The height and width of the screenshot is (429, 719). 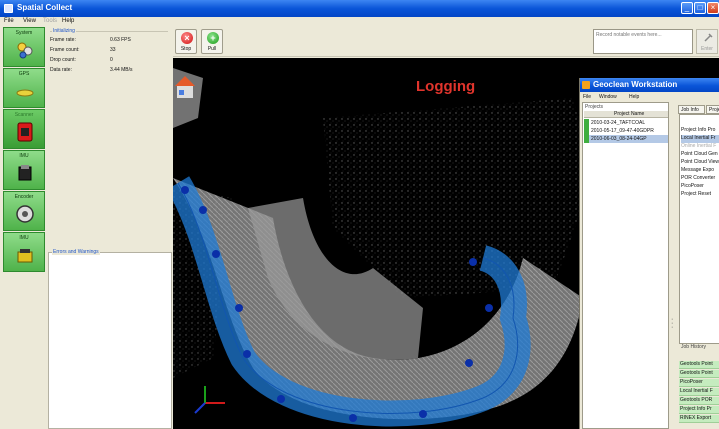 I want to click on pane-splitter: · · ·, so click(x=672, y=323).